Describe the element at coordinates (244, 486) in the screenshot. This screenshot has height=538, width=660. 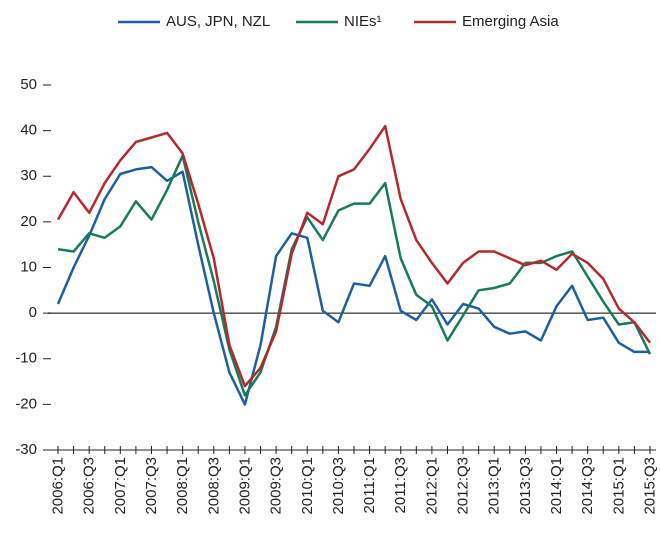
I see `x-tick-label: 2009:Q1` at that location.